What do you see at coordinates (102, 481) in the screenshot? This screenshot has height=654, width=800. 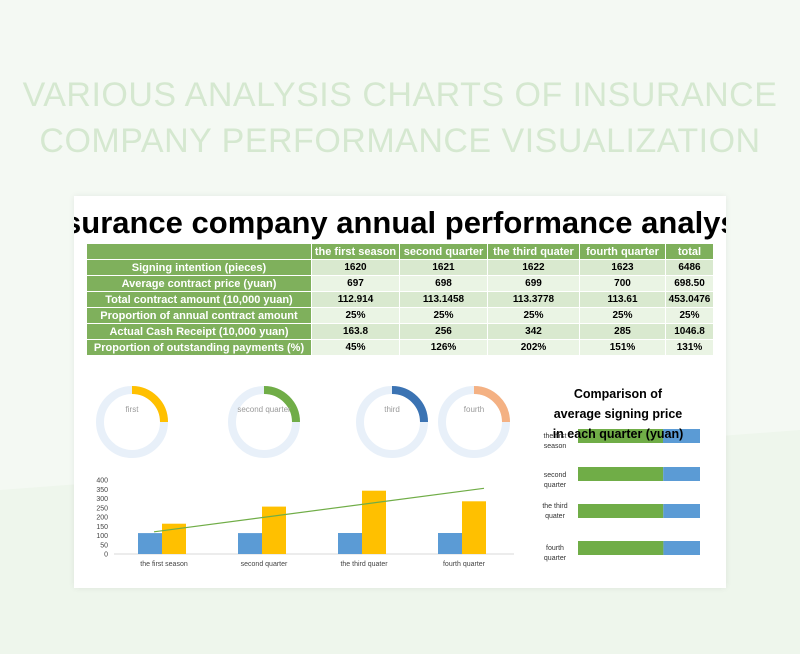 I see `y-tick-label: 400` at bounding box center [102, 481].